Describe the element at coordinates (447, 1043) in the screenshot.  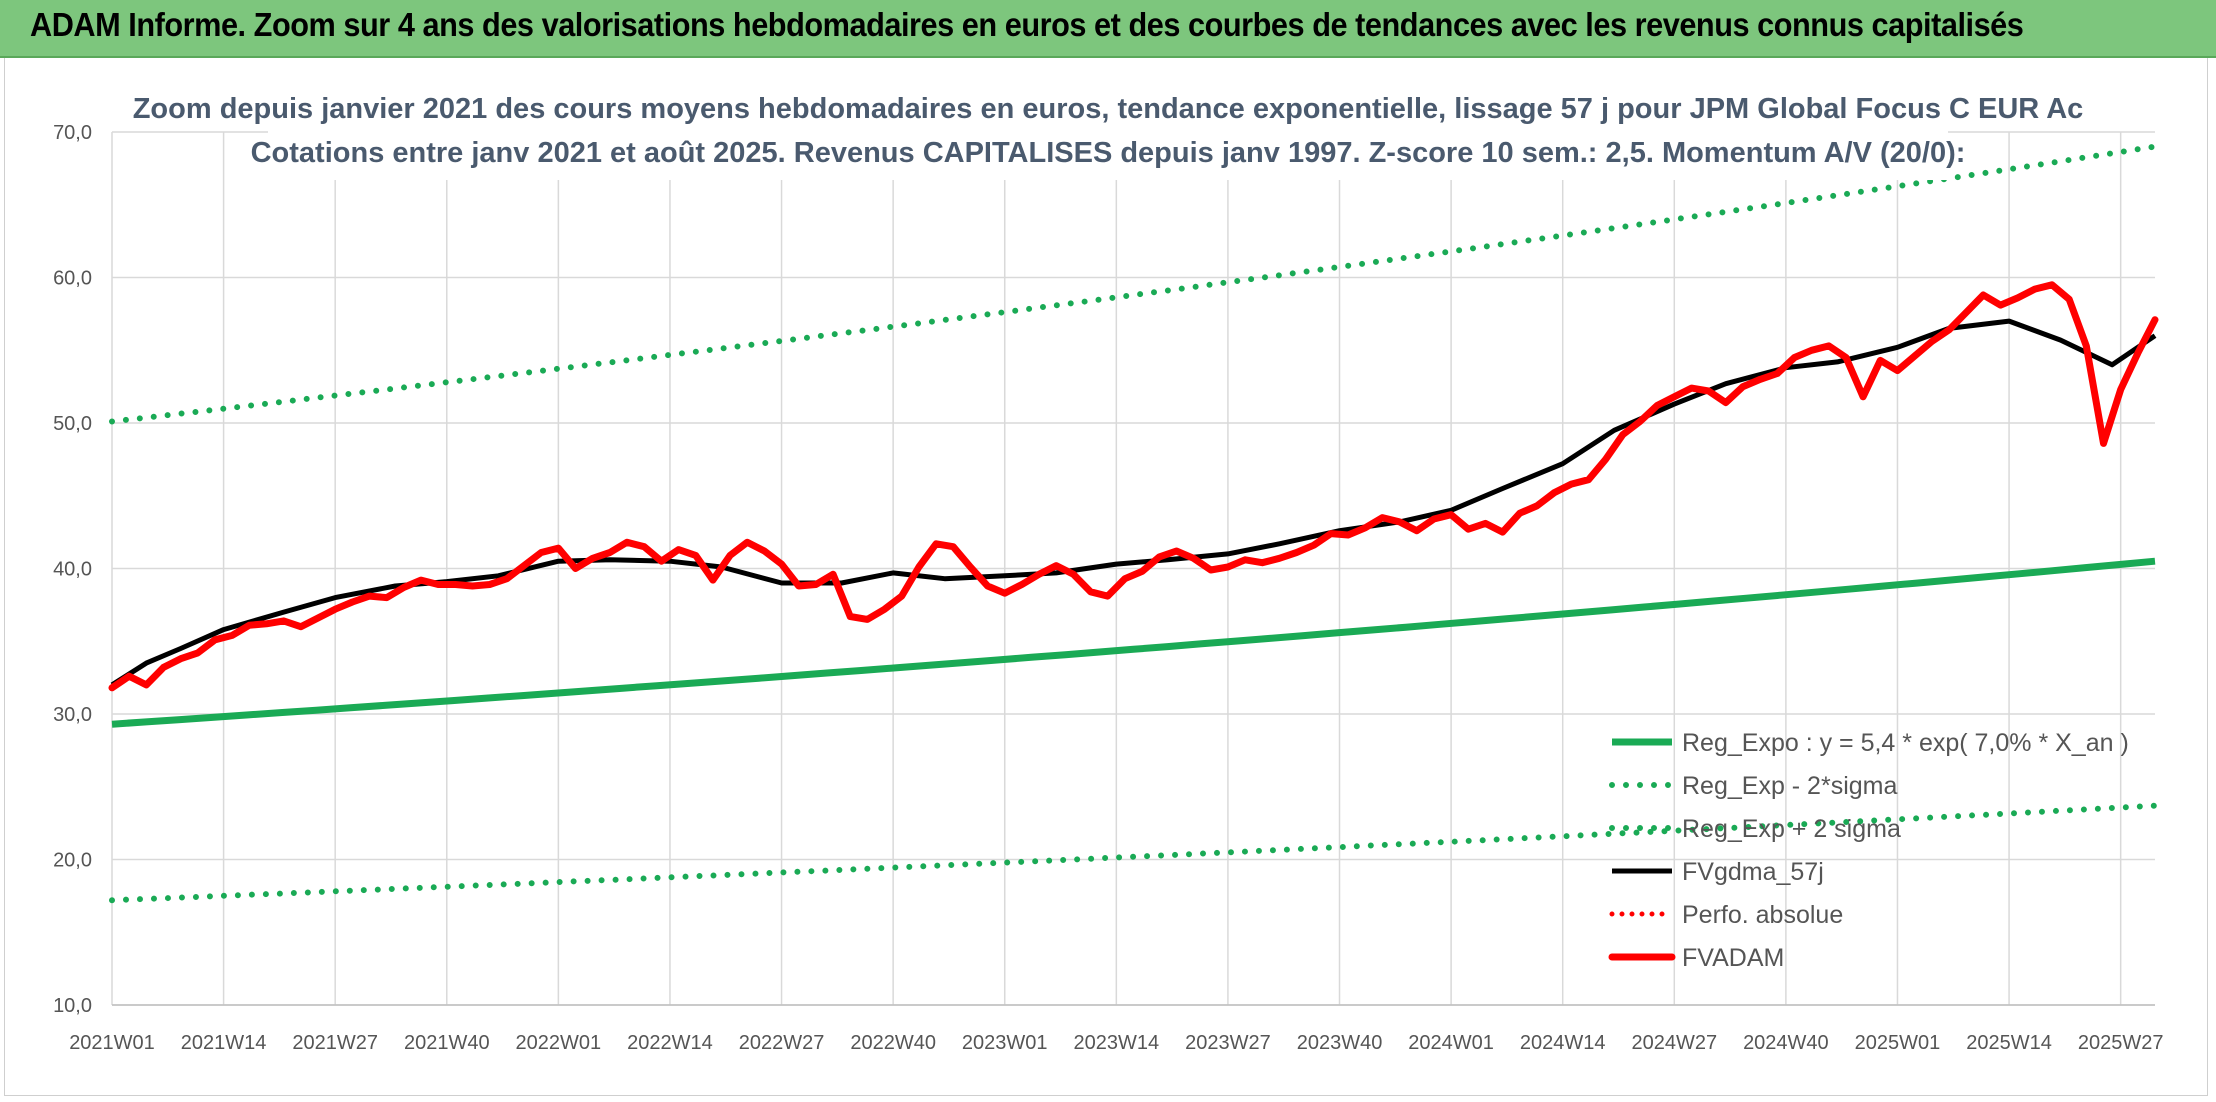
I see `x-tick-label: 2021W40` at that location.